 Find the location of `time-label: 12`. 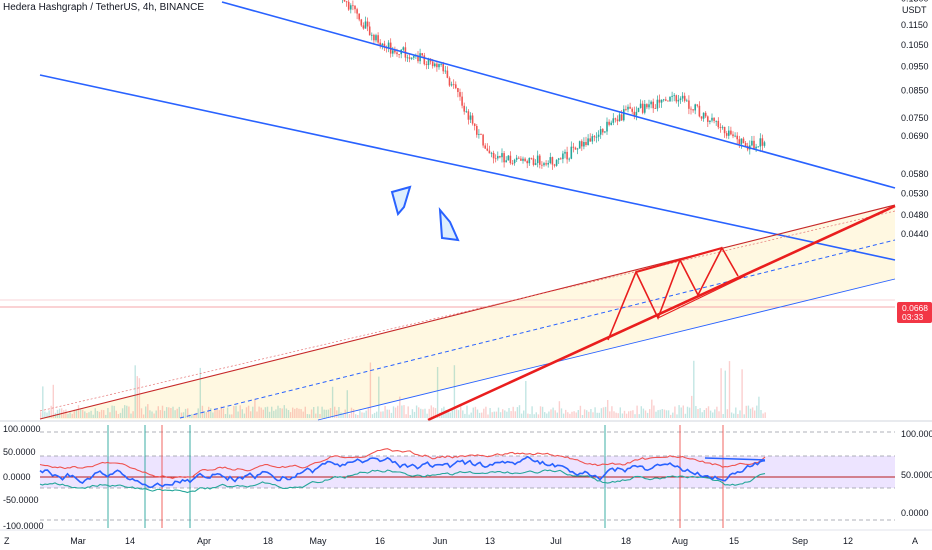

time-label: 12 is located at coordinates (848, 541).